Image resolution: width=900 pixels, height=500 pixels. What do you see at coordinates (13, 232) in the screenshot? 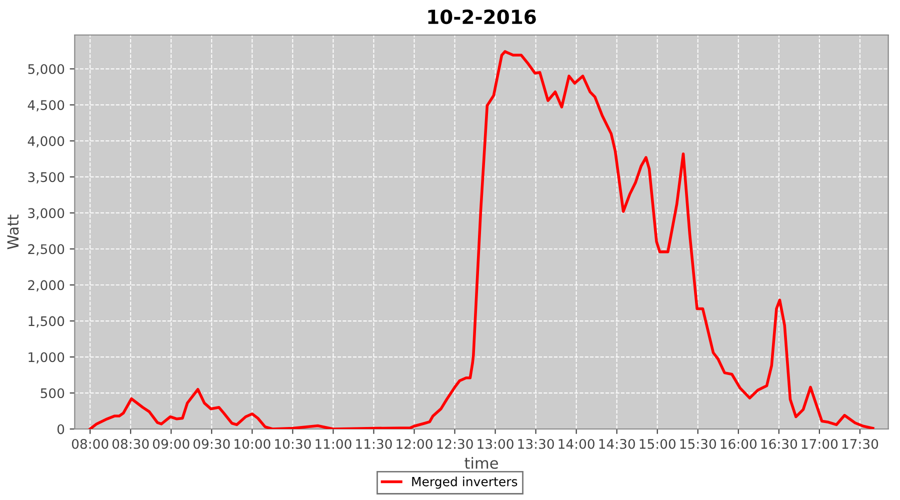
I see `y-axis-title: Watt` at bounding box center [13, 232].